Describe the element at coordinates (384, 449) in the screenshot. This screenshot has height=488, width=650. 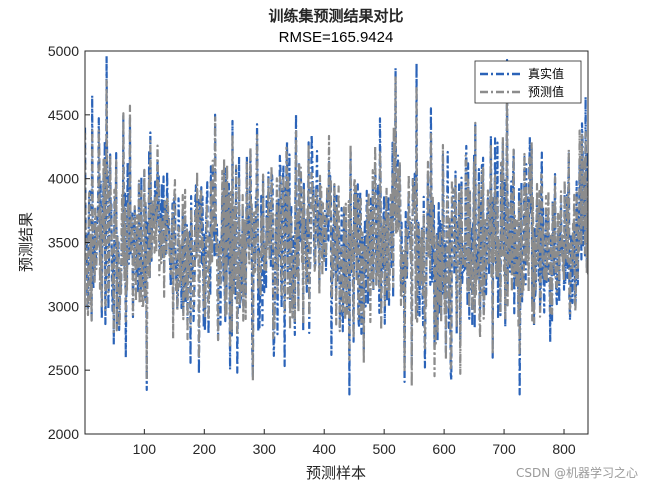
I see `x-tick-label: 500` at that location.